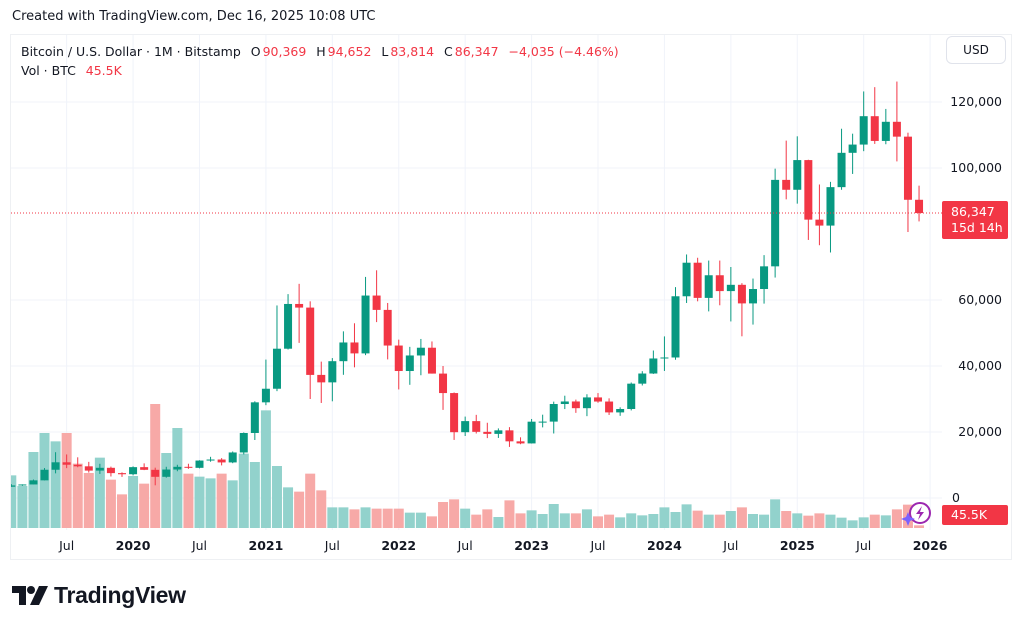 The image size is (1024, 629). What do you see at coordinates (918, 514) in the screenshot?
I see `lightning-sparkle-icon` at bounding box center [918, 514].